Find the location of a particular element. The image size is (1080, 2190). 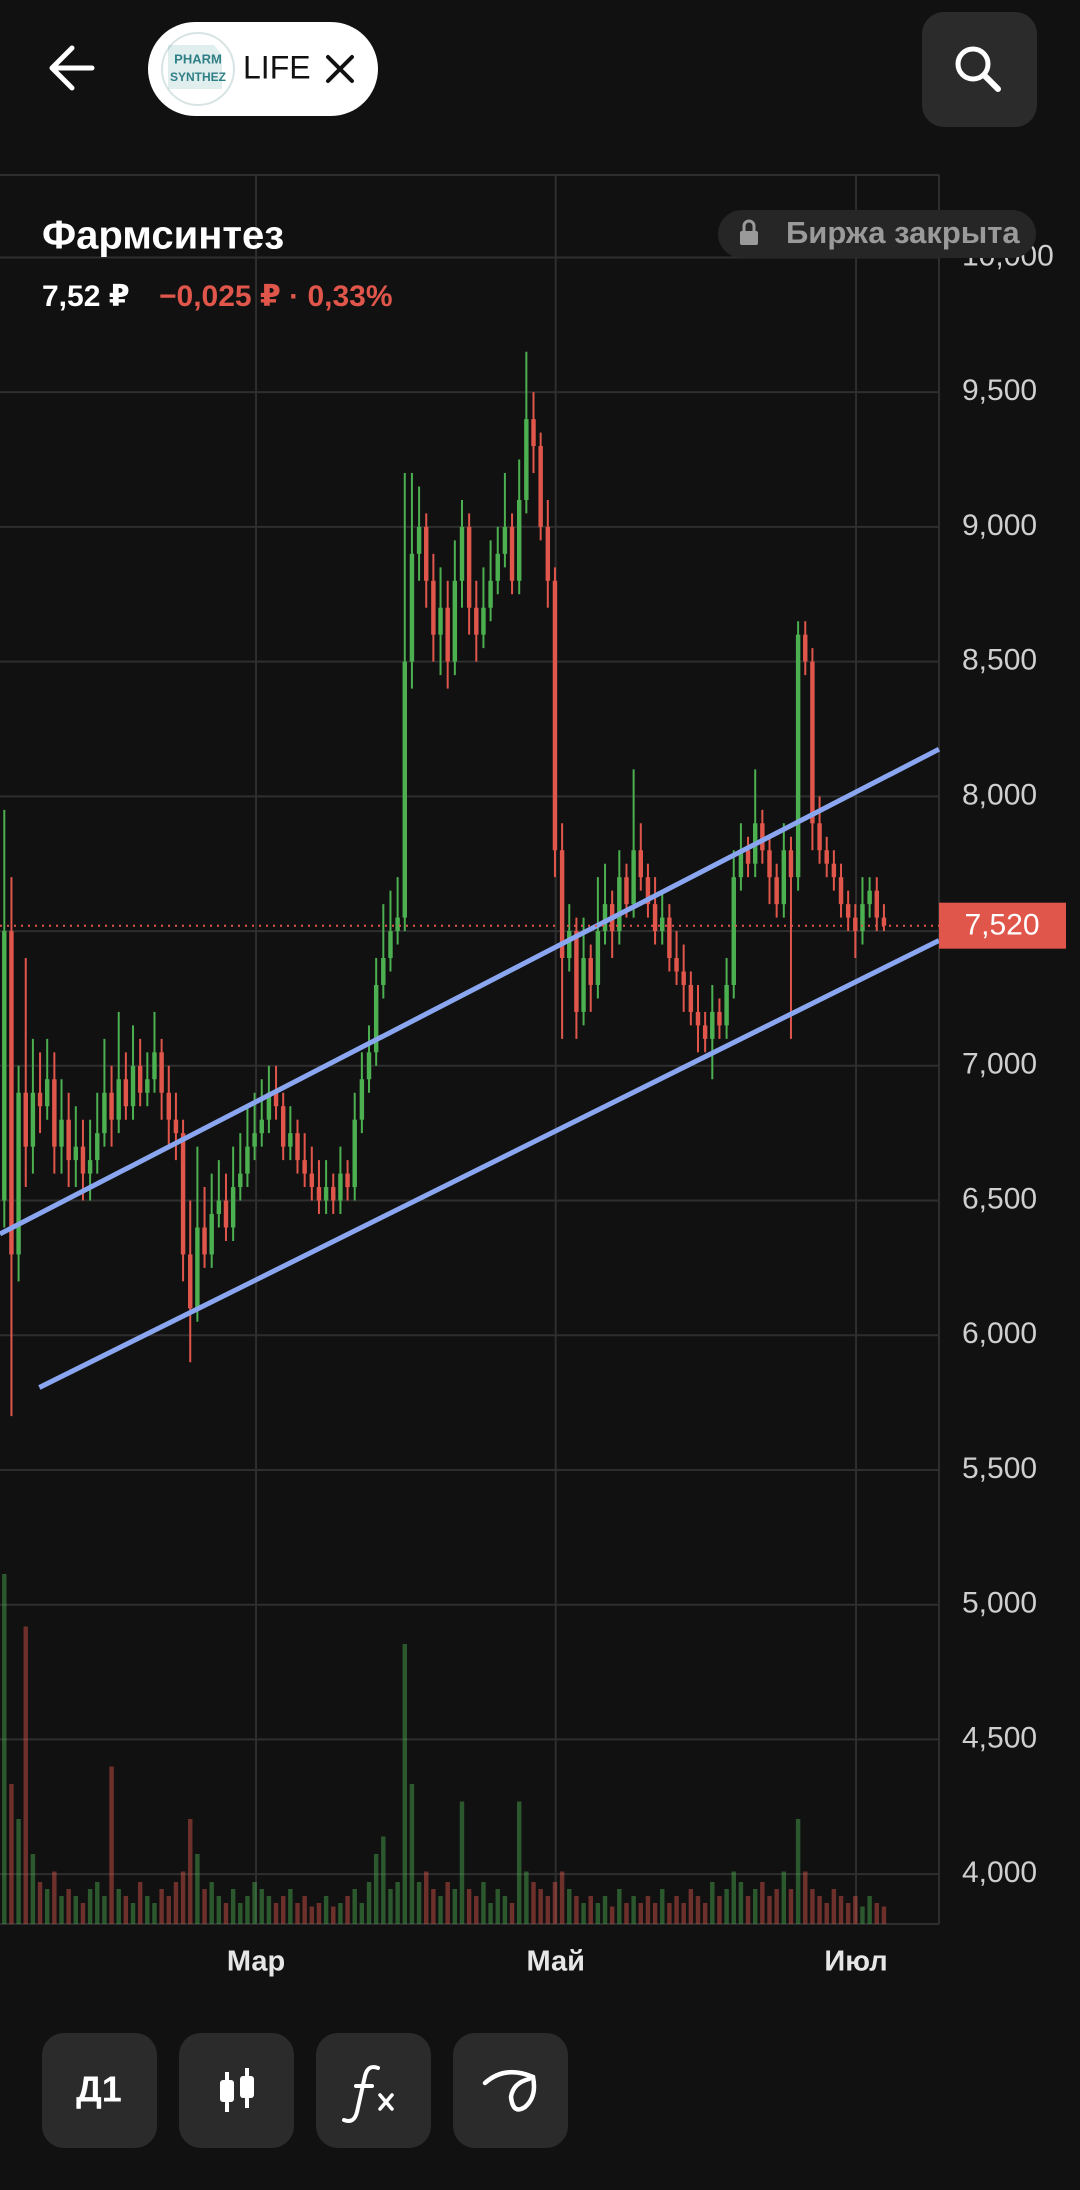

chart-type-button is located at coordinates (236, 2090).